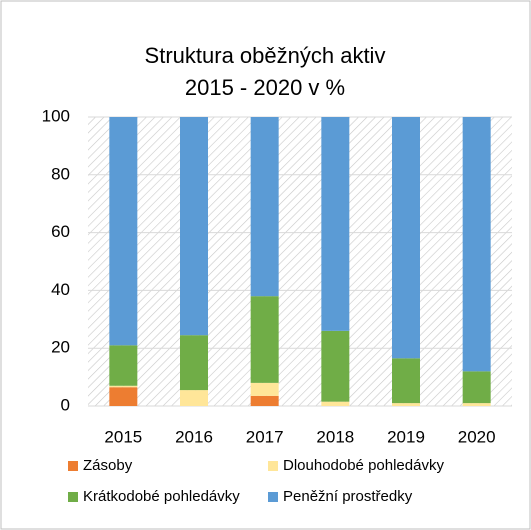 This screenshot has height=530, width=531. What do you see at coordinates (161, 496) in the screenshot?
I see `legend-label: Krátkodobé pohledávky` at bounding box center [161, 496].